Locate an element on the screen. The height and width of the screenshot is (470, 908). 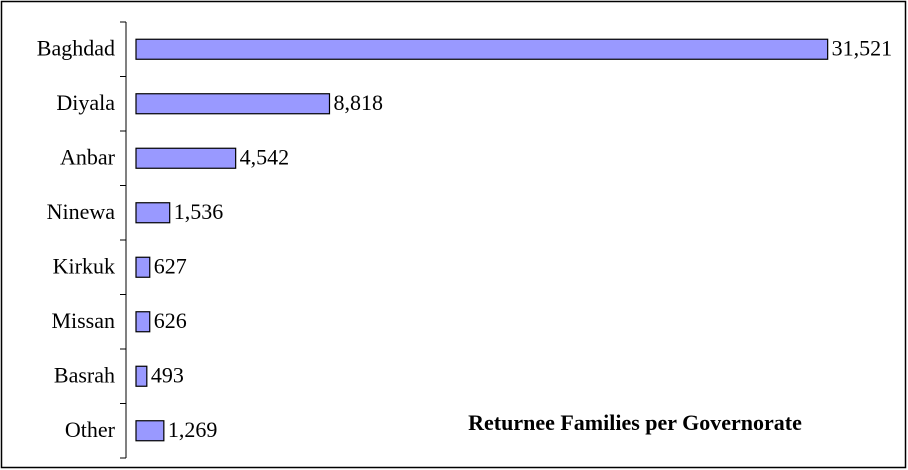
value-label: 627 is located at coordinates (170, 265).